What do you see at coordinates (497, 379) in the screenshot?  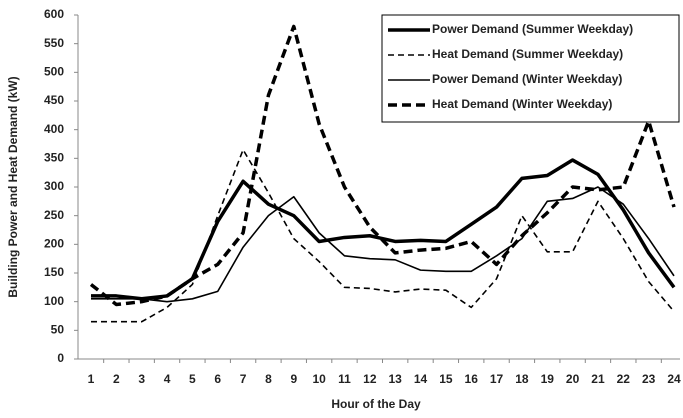 I see `x-tick-label: 17` at bounding box center [497, 379].